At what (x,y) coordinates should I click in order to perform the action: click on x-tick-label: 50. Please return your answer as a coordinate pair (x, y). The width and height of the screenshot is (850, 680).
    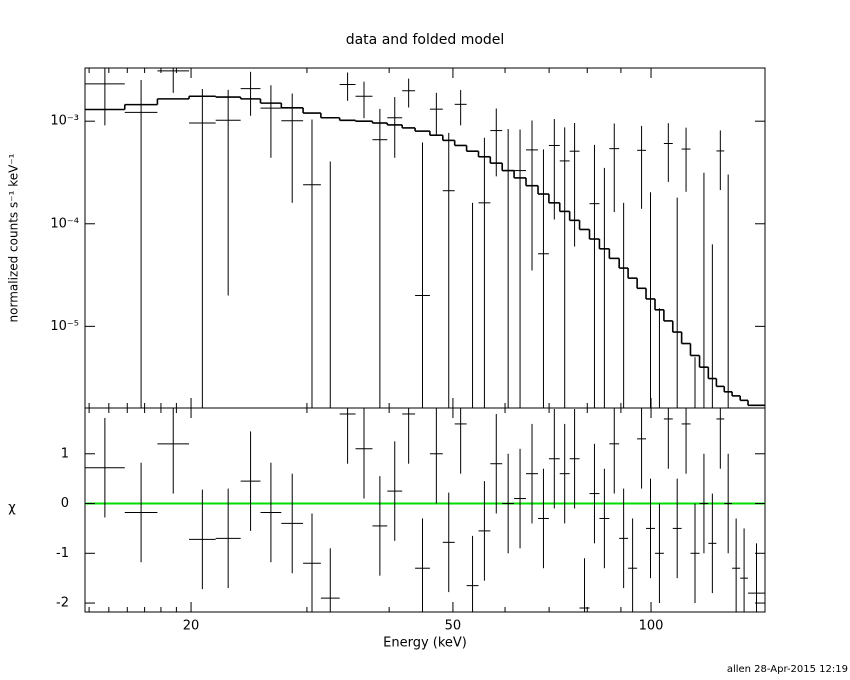
    Looking at the image, I should click on (453, 626).